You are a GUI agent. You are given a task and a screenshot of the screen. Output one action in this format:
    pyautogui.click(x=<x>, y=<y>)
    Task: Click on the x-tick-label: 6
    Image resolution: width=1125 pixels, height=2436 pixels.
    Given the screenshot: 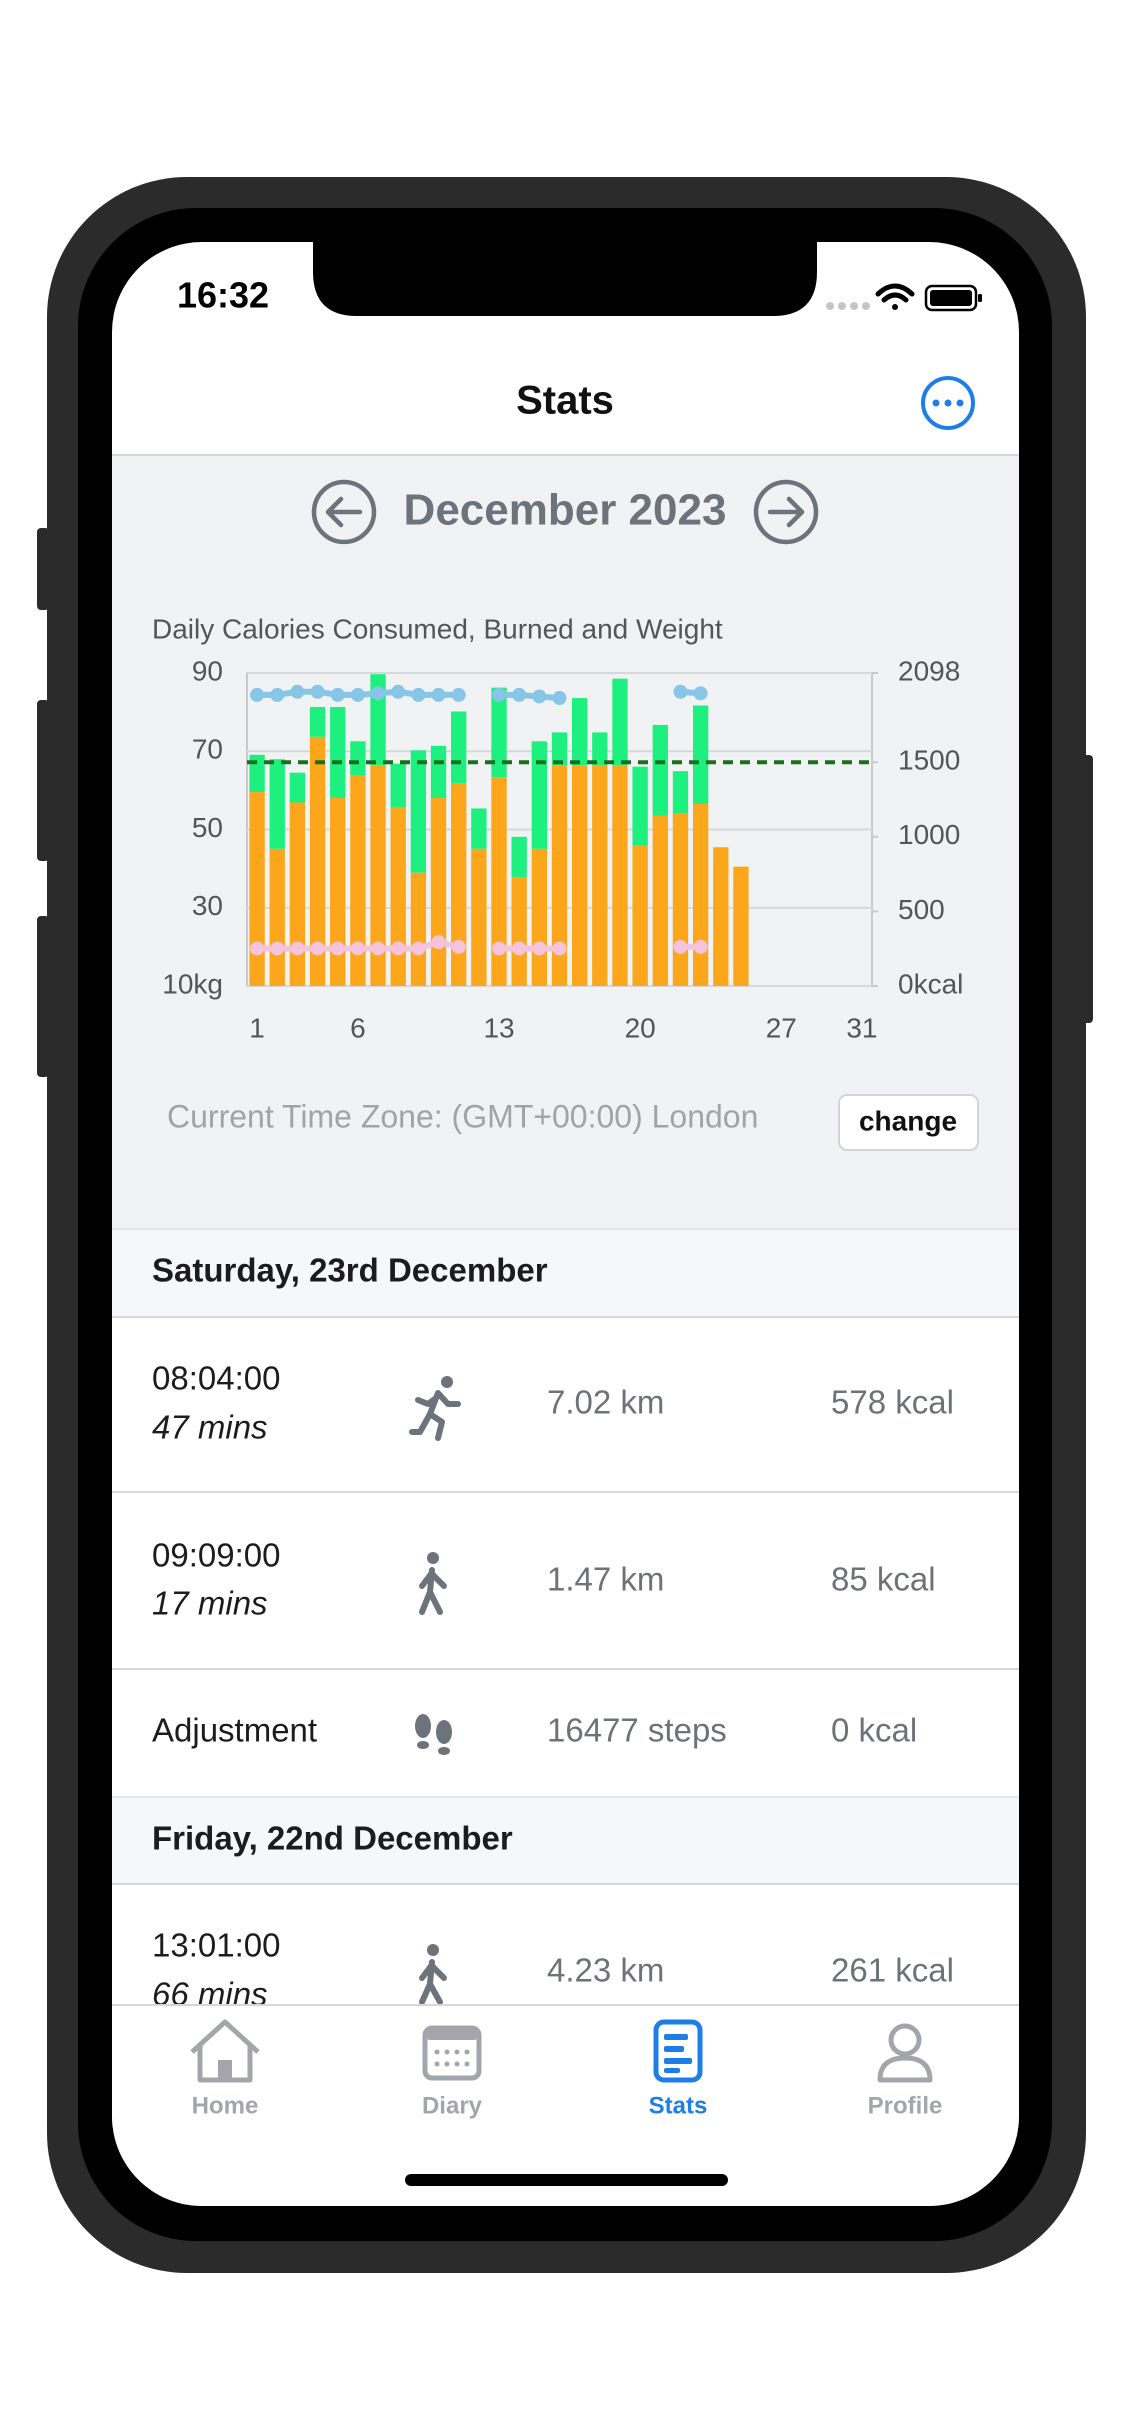 What is the action you would take?
    pyautogui.click(x=358, y=1027)
    